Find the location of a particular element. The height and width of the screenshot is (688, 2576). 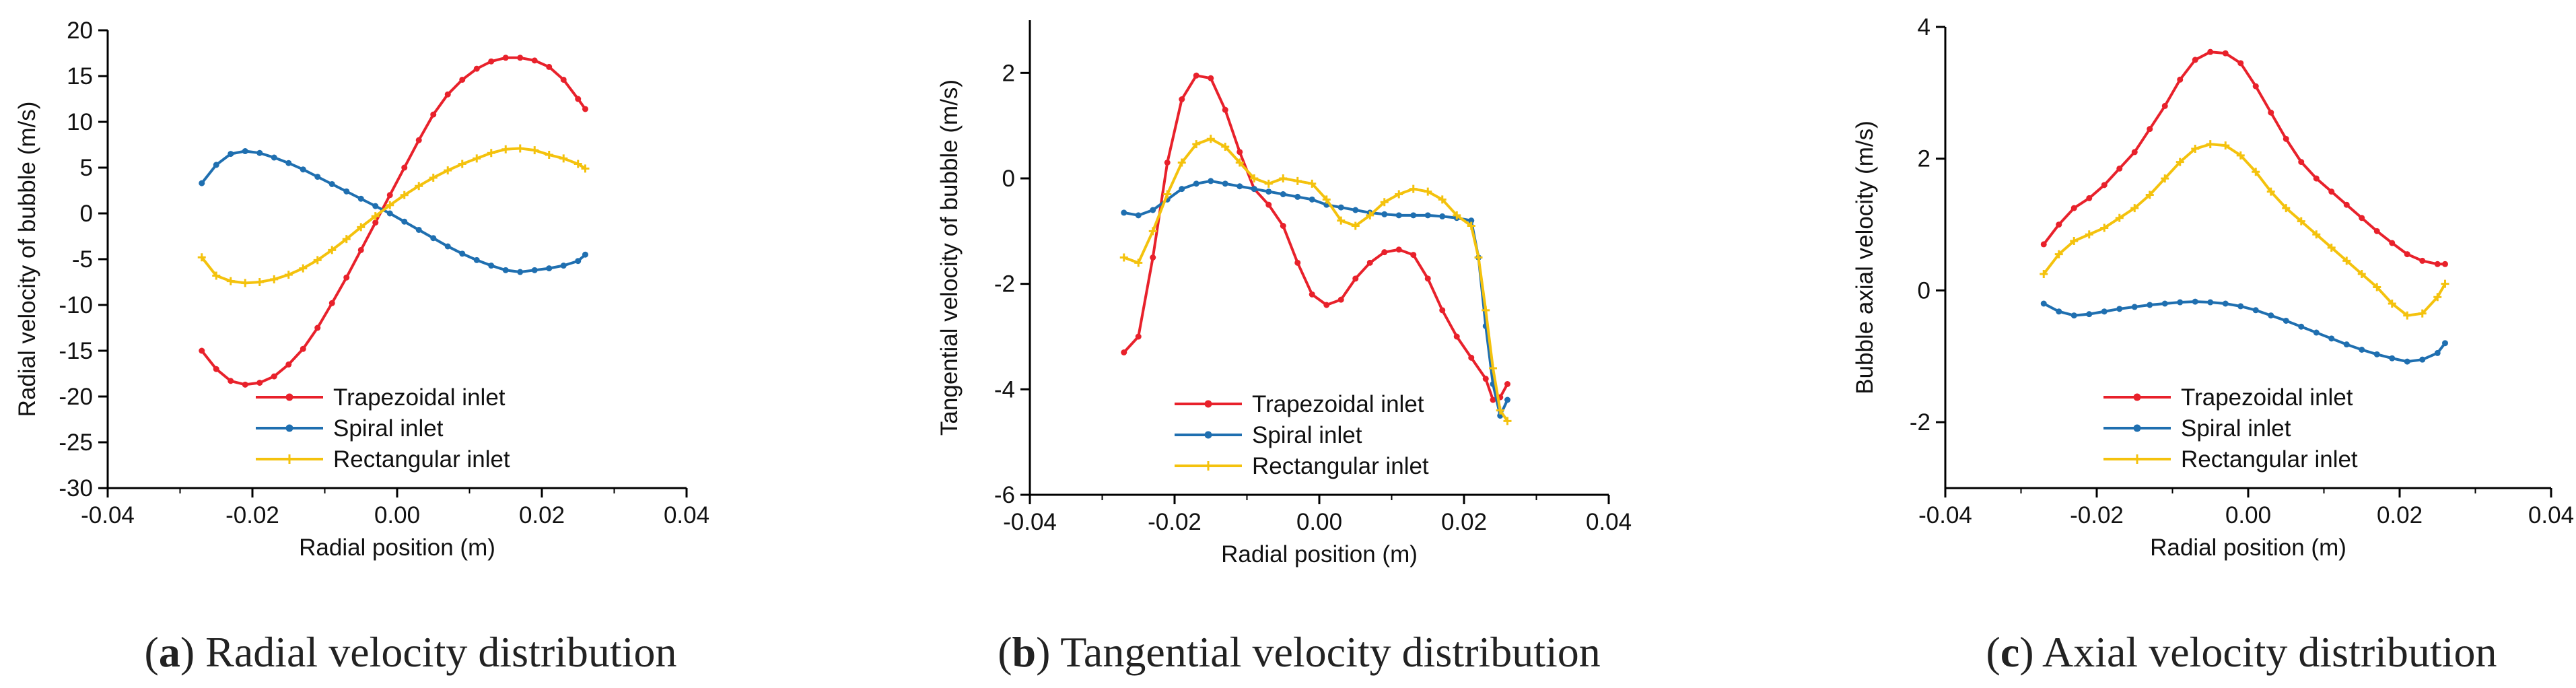

series-line is located at coordinates (1316, 279).